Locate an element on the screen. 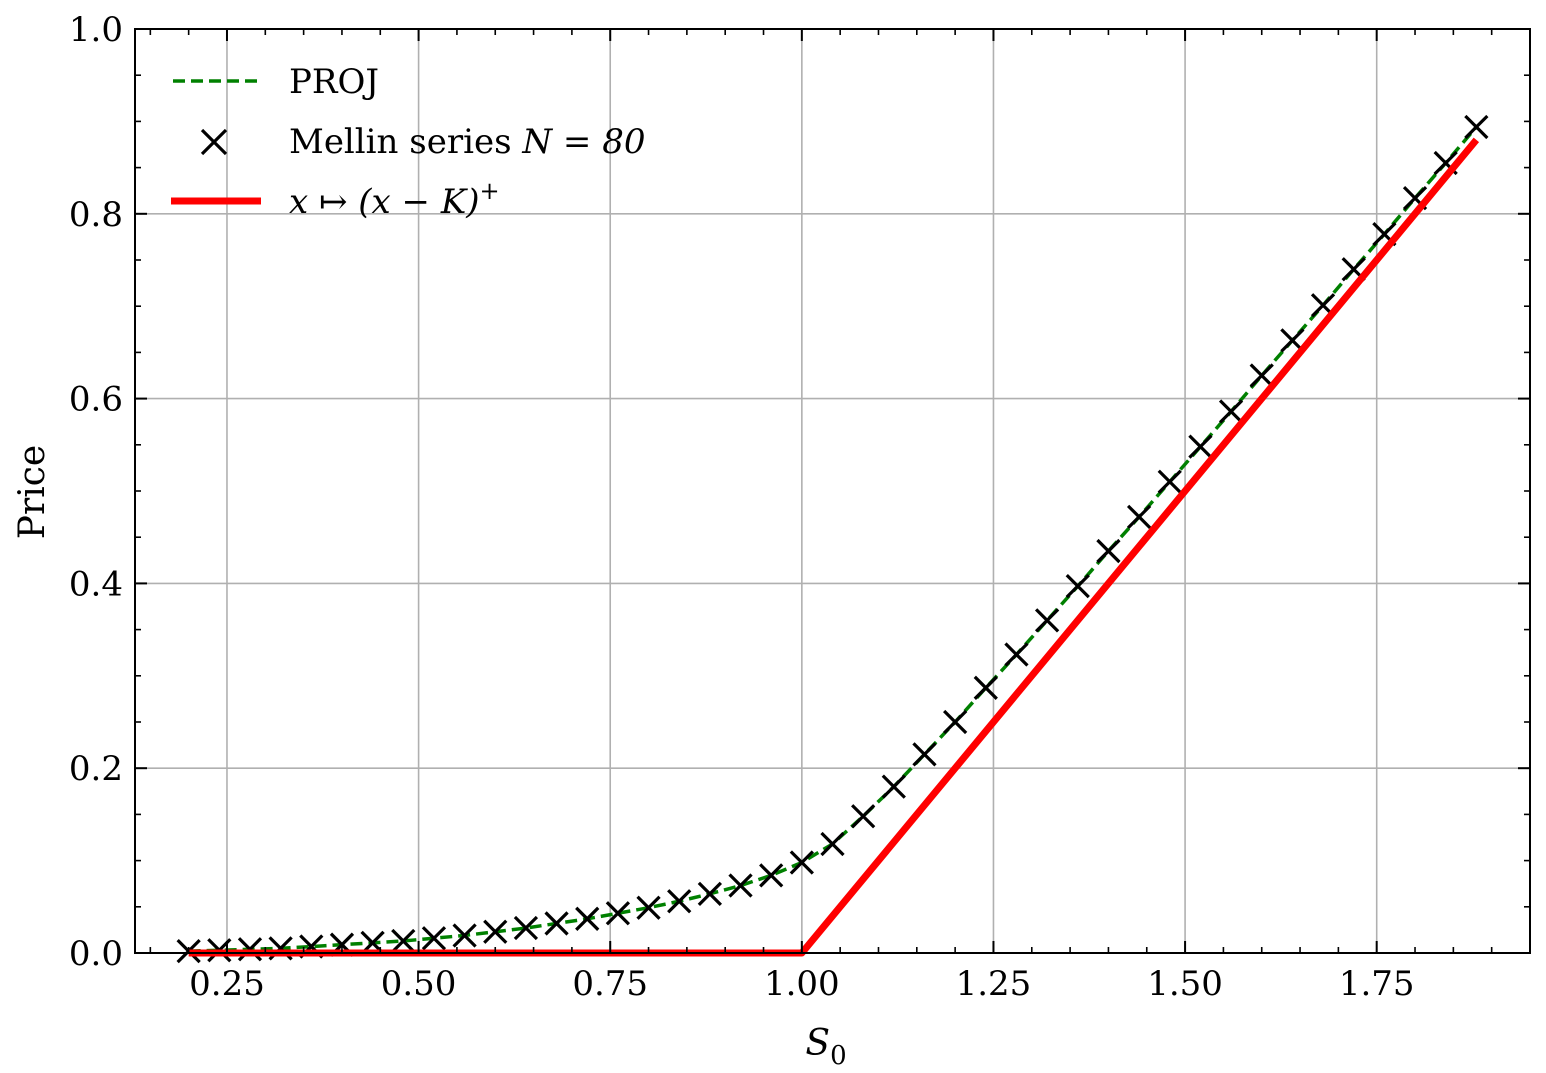 Image resolution: width=1546 pixels, height=1073 pixels. legend-mellin-swatch is located at coordinates (214, 142).